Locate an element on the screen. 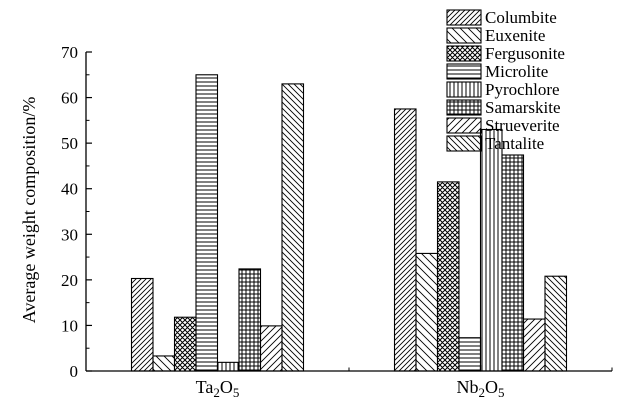 The width and height of the screenshot is (630, 405). y-axis-label: Average weight composition/% is located at coordinates (29, 210).